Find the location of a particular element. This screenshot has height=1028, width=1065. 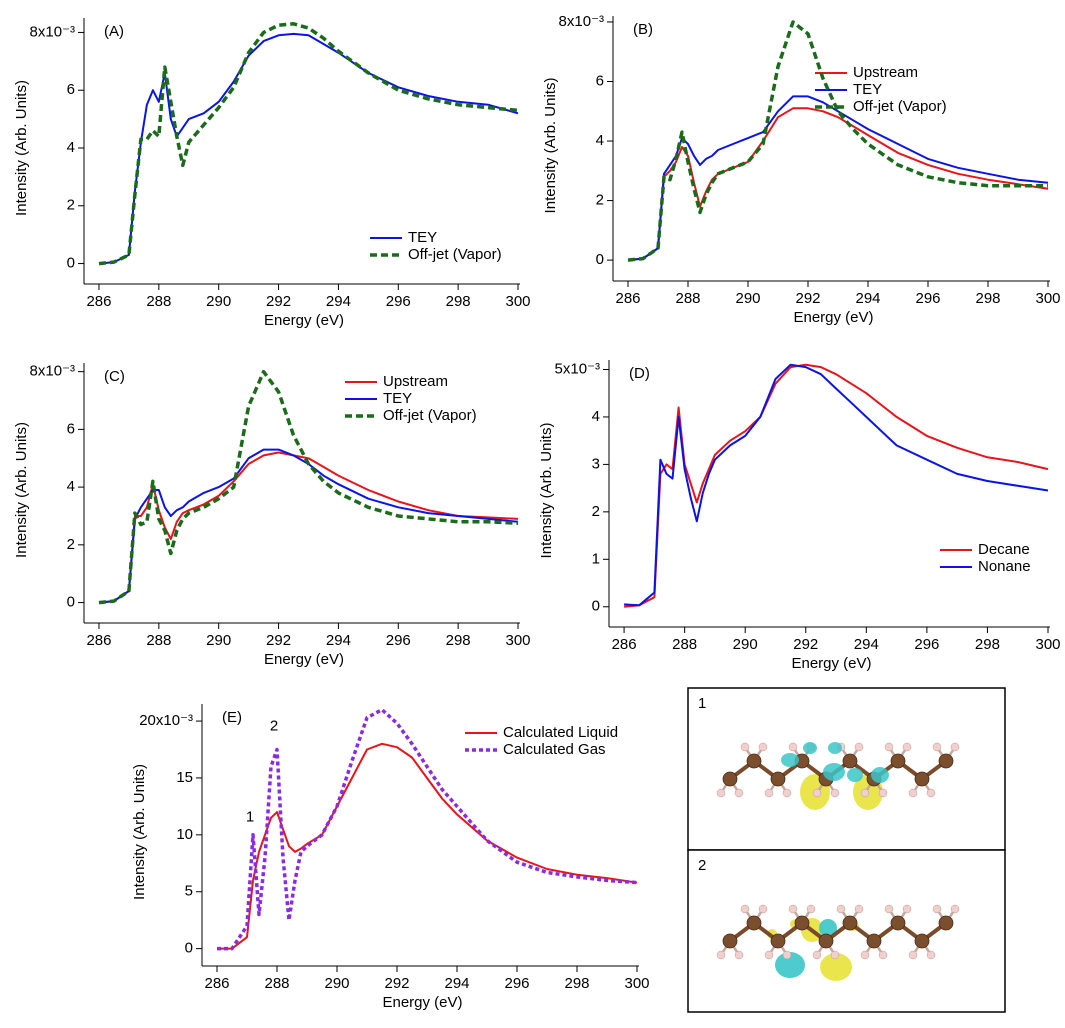

legend-label: Off-jet (Vapor) is located at coordinates (430, 415).